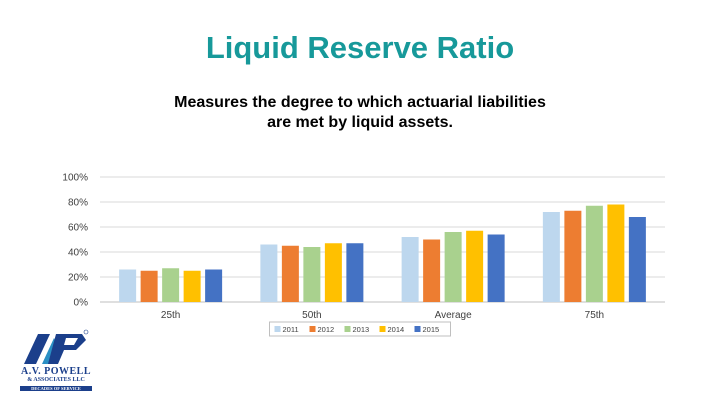 The width and height of the screenshot is (720, 405). What do you see at coordinates (312, 274) in the screenshot?
I see `bar-2013-50th` at bounding box center [312, 274].